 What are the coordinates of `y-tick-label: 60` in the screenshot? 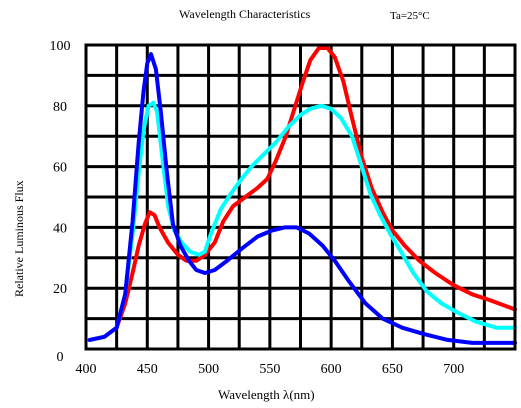 It's located at (60, 168).